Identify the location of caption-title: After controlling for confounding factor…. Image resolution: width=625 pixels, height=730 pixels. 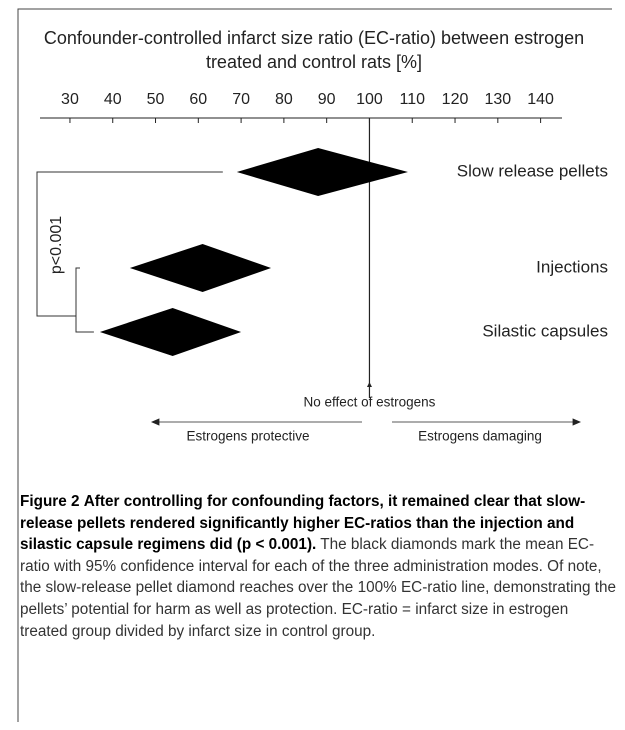
(303, 523).